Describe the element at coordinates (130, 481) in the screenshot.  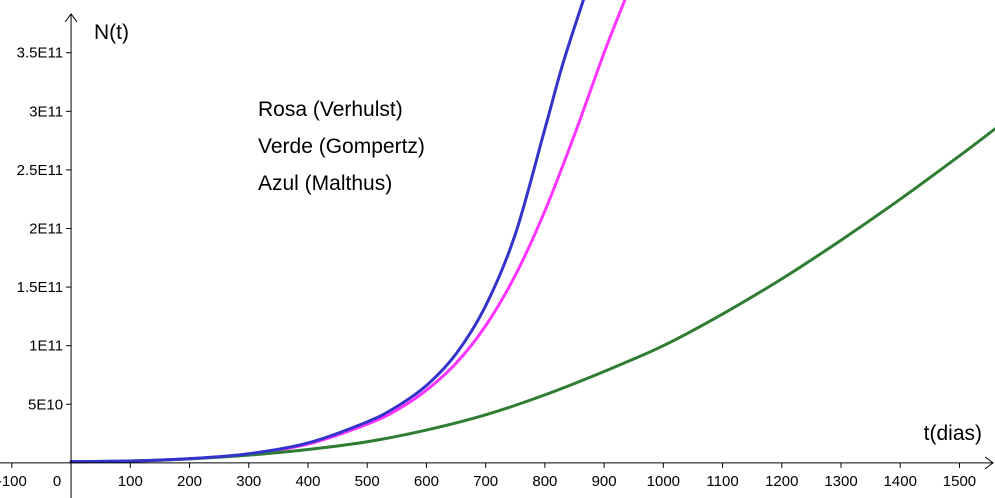
I see `x-tick-label: 100` at that location.